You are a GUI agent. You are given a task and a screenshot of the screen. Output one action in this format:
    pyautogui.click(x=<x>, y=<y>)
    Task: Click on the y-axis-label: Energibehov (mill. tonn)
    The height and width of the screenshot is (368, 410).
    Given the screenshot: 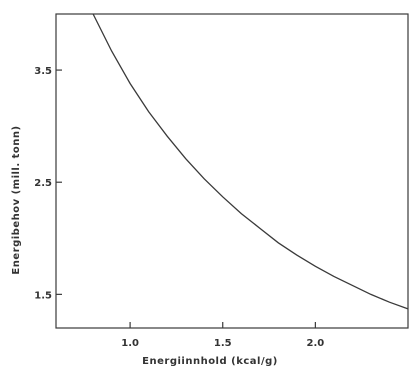 What is the action you would take?
    pyautogui.click(x=16, y=199)
    